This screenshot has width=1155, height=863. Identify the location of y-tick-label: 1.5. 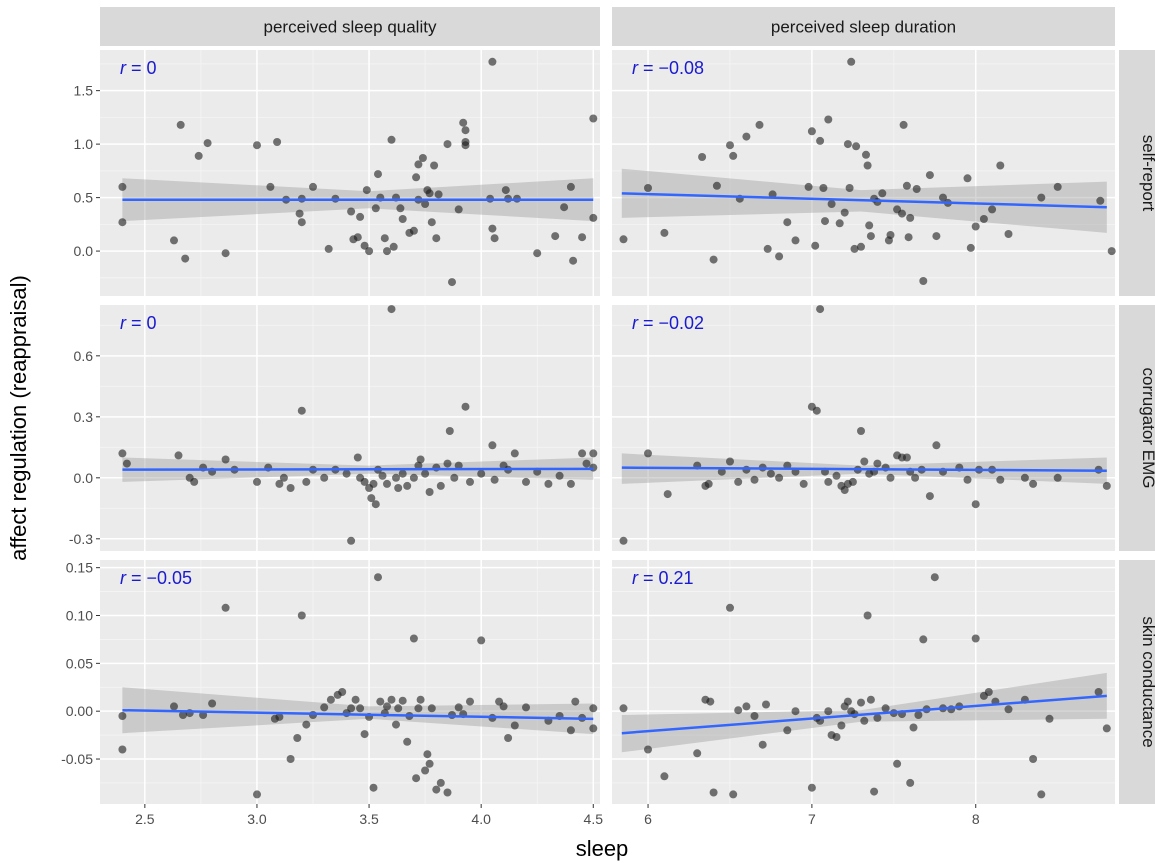
(84, 91).